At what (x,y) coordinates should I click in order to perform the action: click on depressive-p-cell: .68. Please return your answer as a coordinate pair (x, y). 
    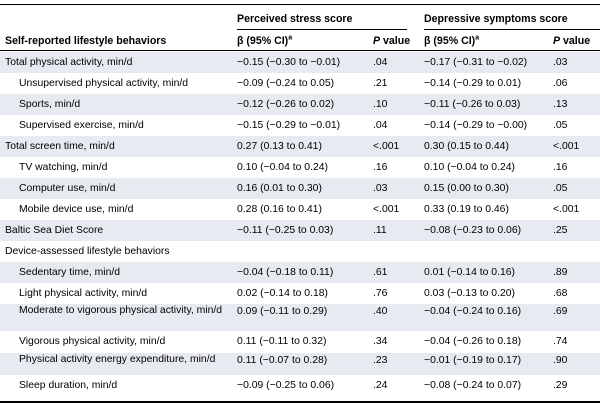
    Looking at the image, I should click on (560, 293).